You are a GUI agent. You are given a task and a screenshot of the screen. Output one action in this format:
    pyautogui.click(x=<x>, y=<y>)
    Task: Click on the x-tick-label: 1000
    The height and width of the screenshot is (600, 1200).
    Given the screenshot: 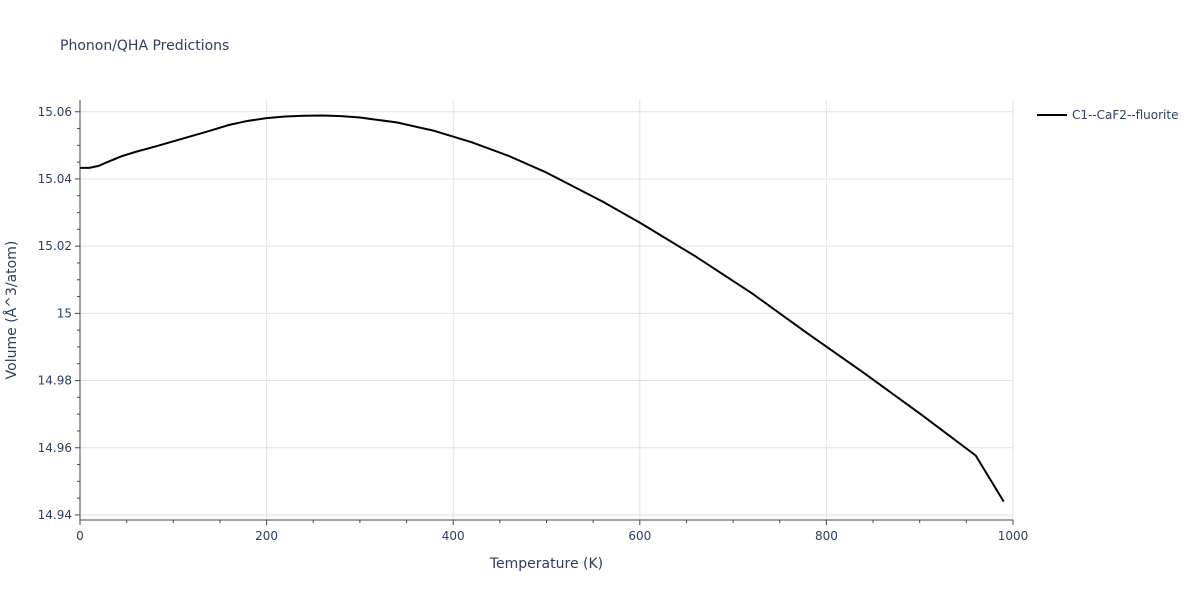 What is the action you would take?
    pyautogui.click(x=1013, y=536)
    